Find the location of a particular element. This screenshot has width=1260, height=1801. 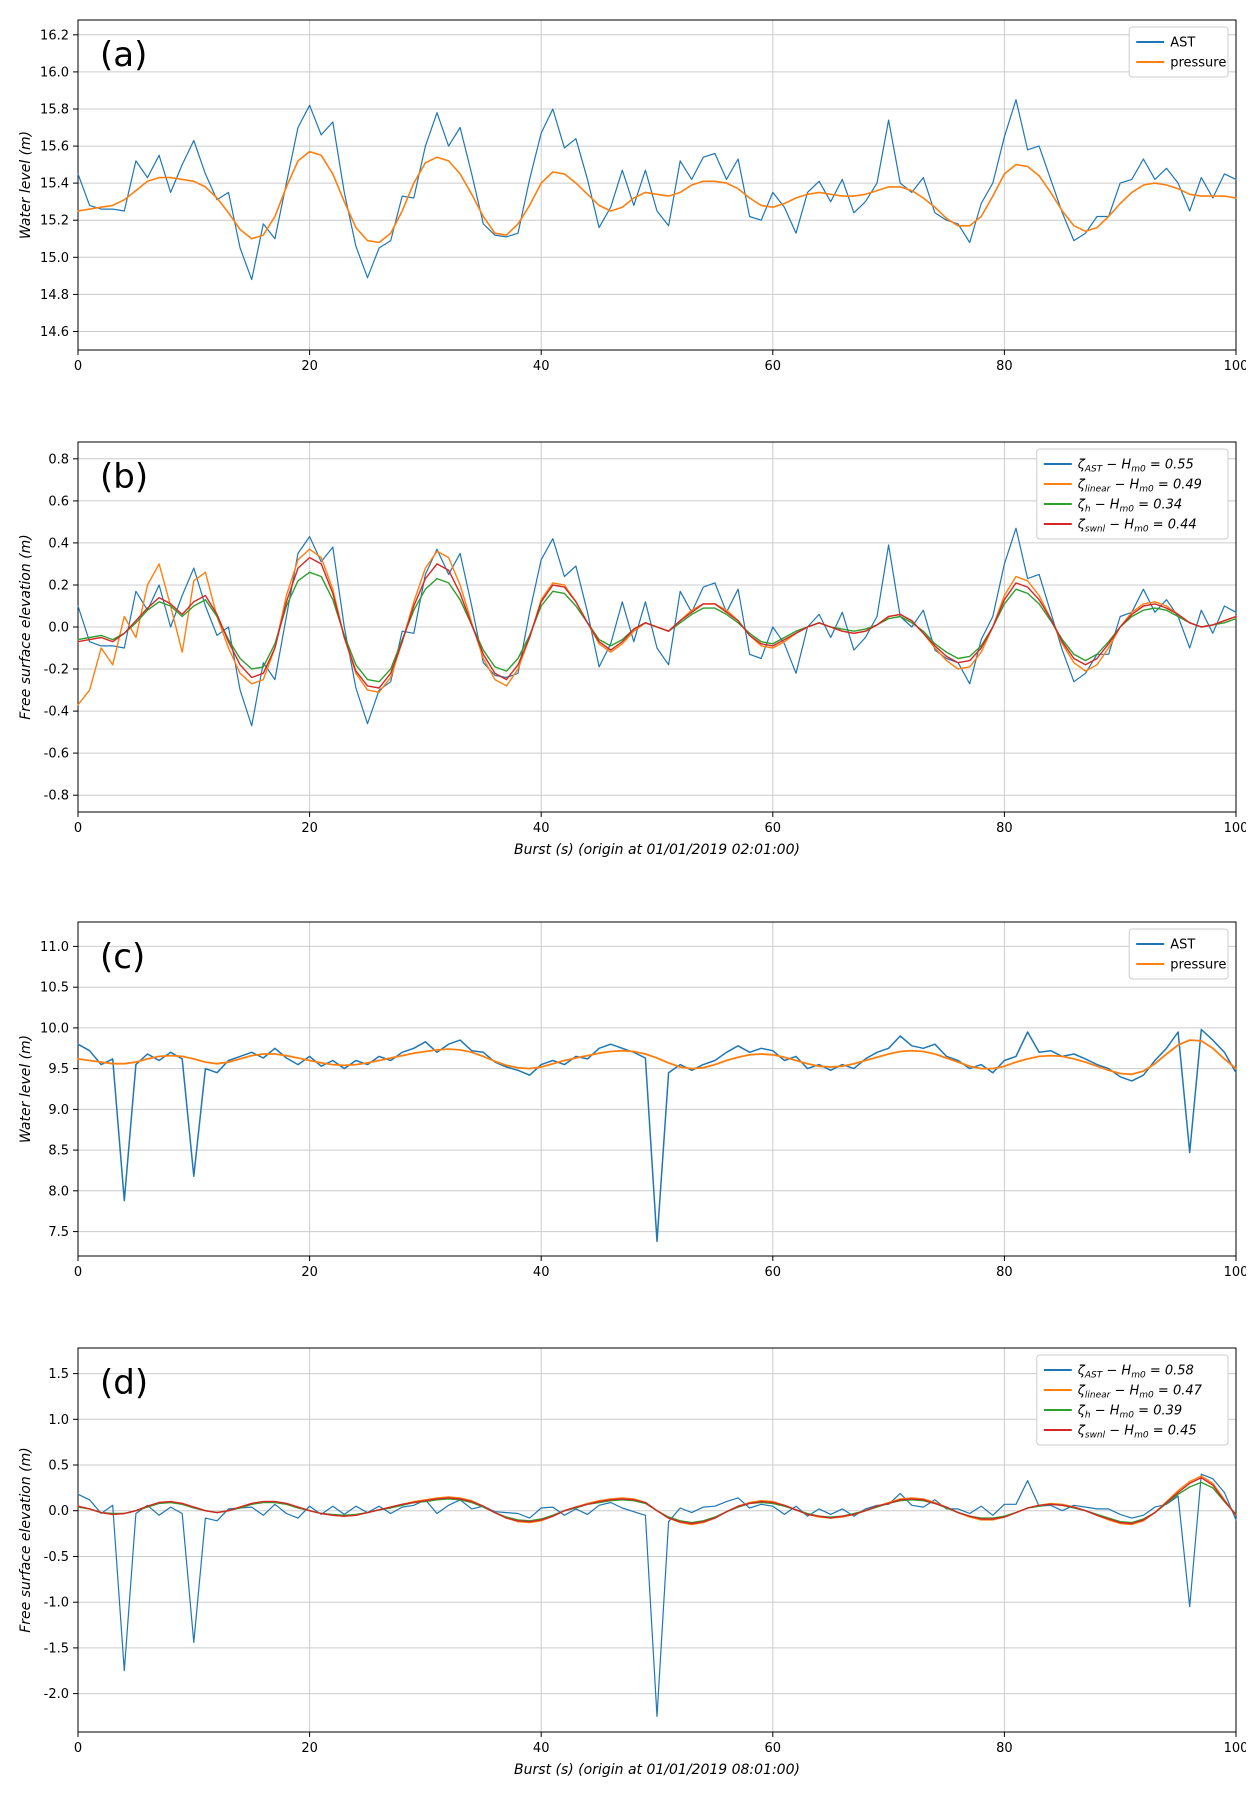

y-tick-label: -0.5 is located at coordinates (56, 1557).